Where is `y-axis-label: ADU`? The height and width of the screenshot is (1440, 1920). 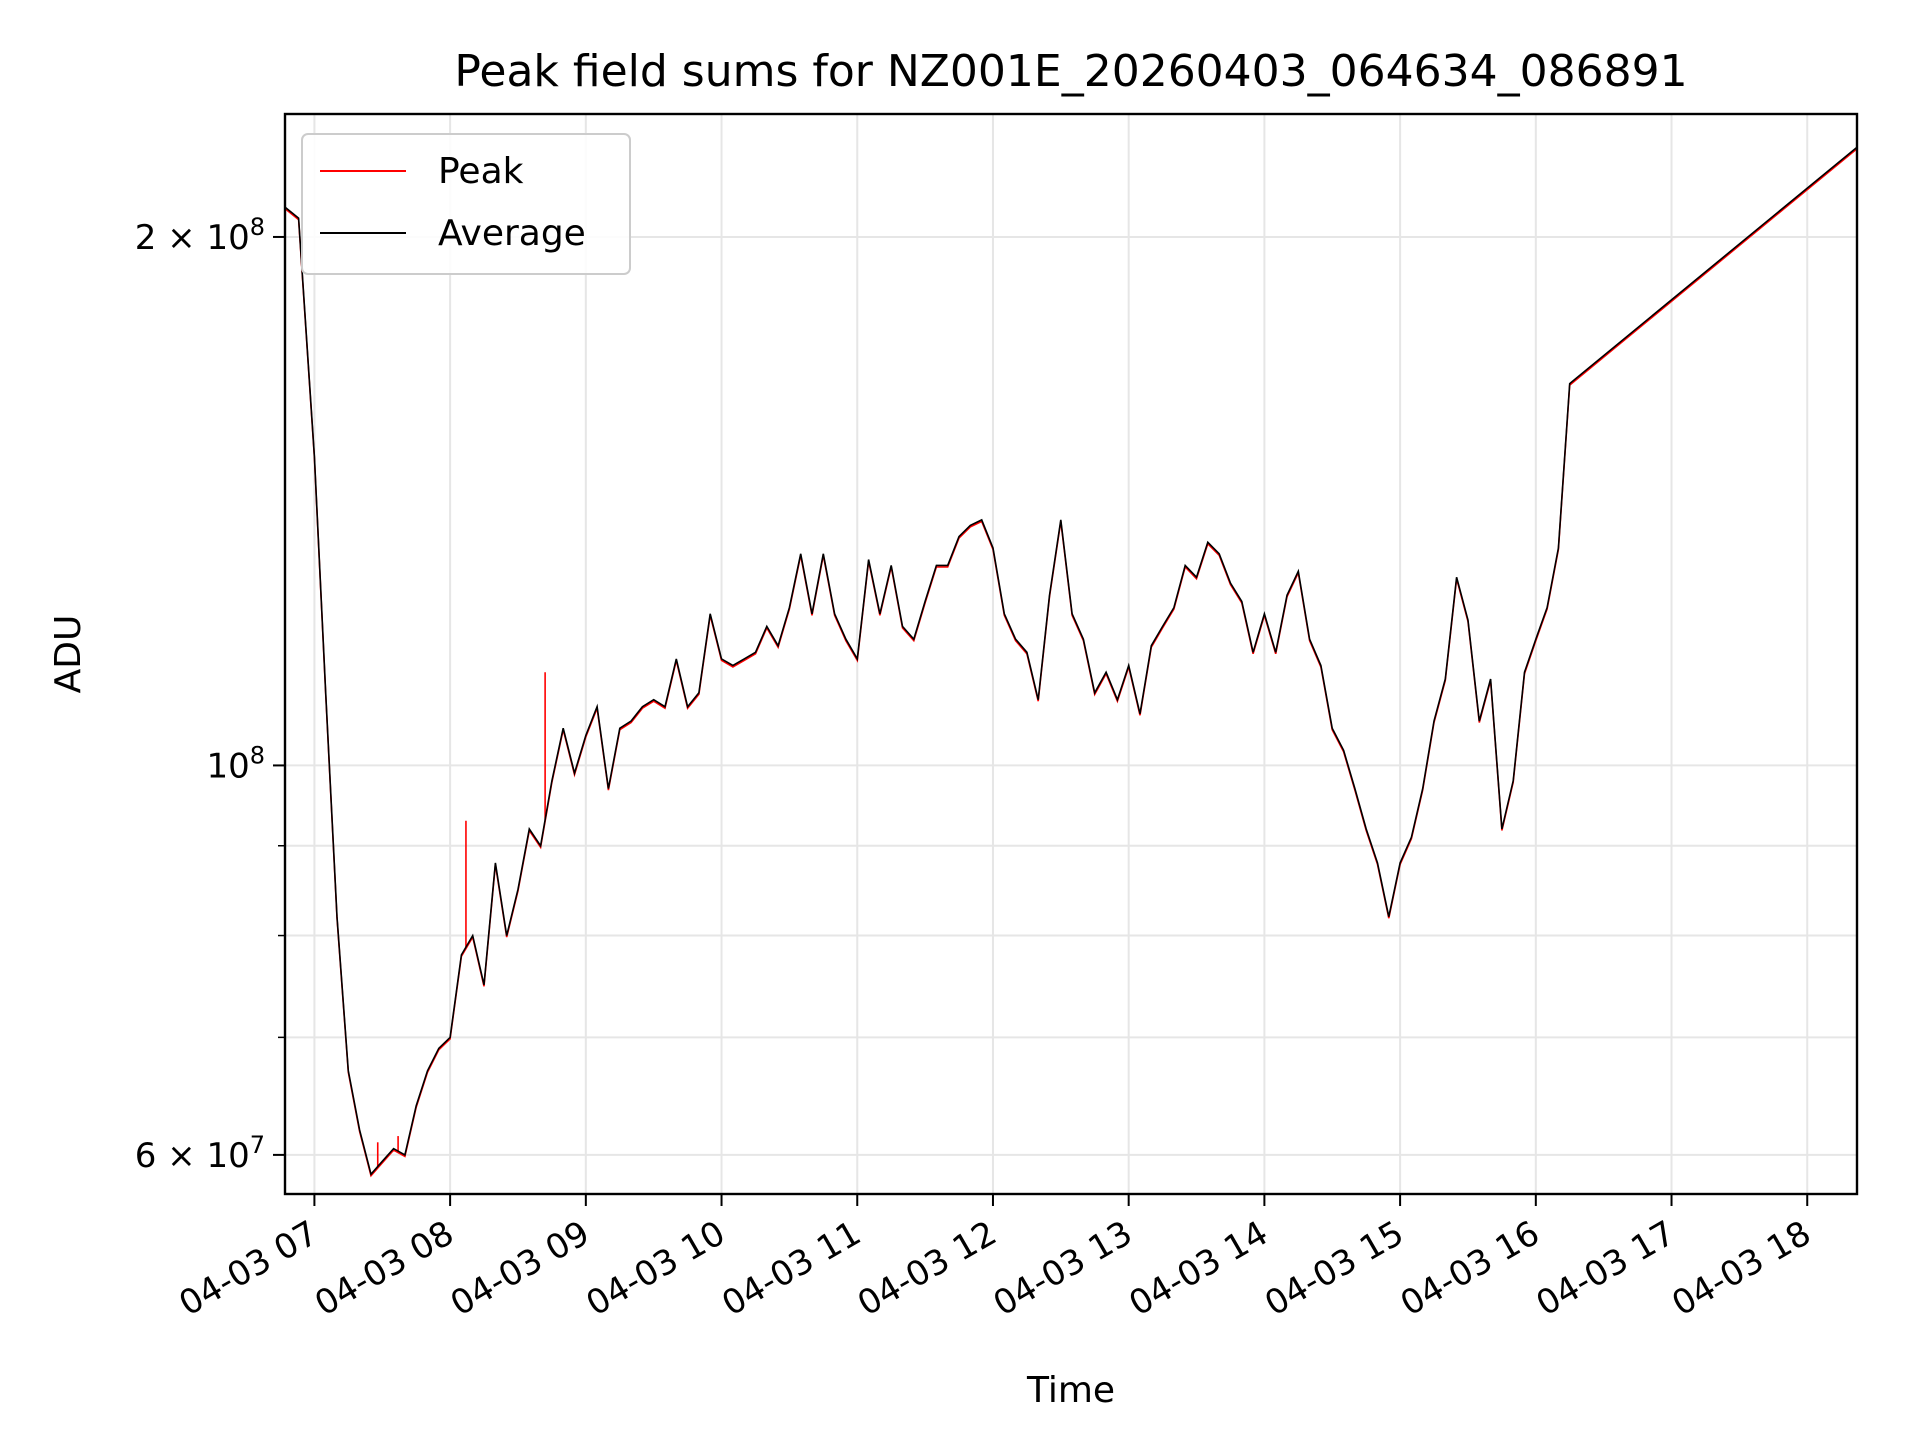
y-axis-label: ADU is located at coordinates (68, 654).